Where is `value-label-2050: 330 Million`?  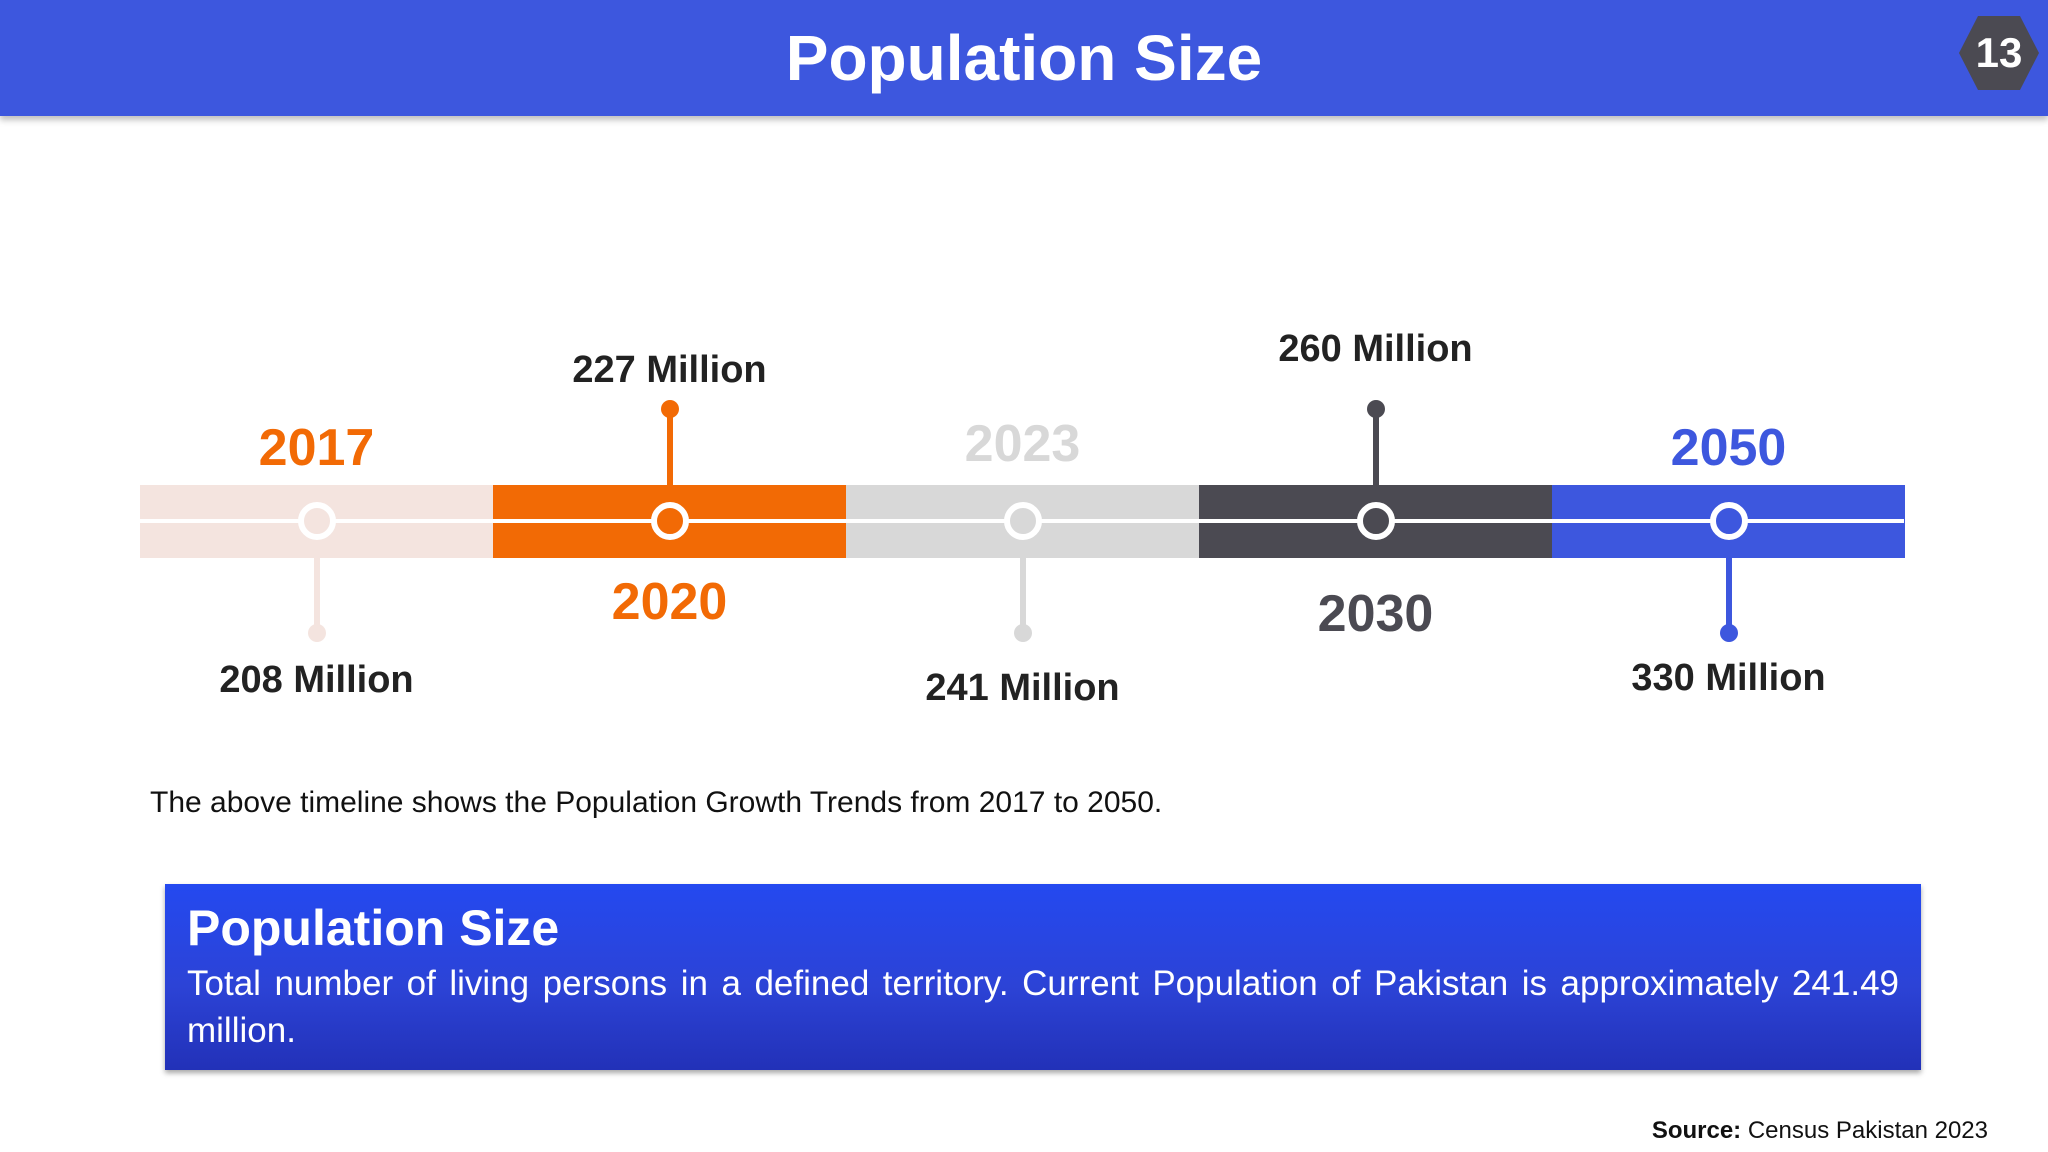 value-label-2050: 330 Million is located at coordinates (1728, 678).